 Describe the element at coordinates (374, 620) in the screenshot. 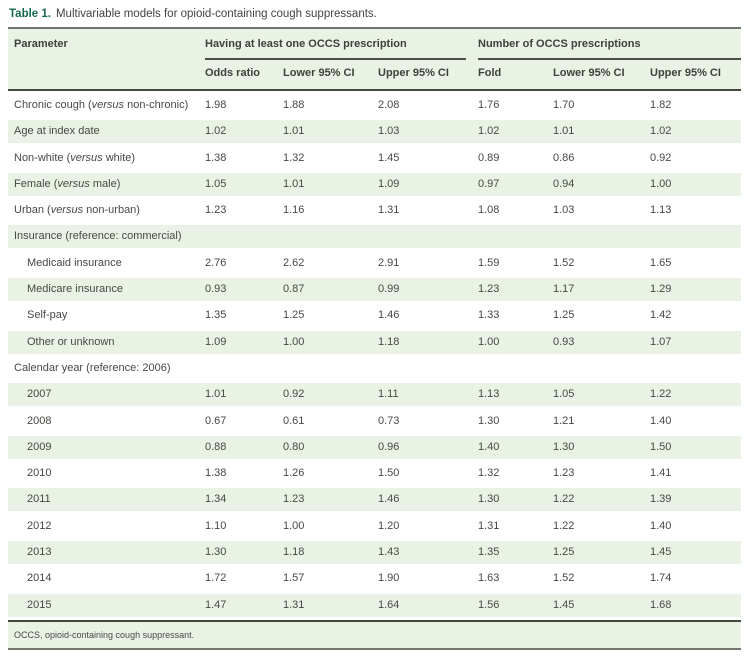

I see `footnote-top-rule` at that location.